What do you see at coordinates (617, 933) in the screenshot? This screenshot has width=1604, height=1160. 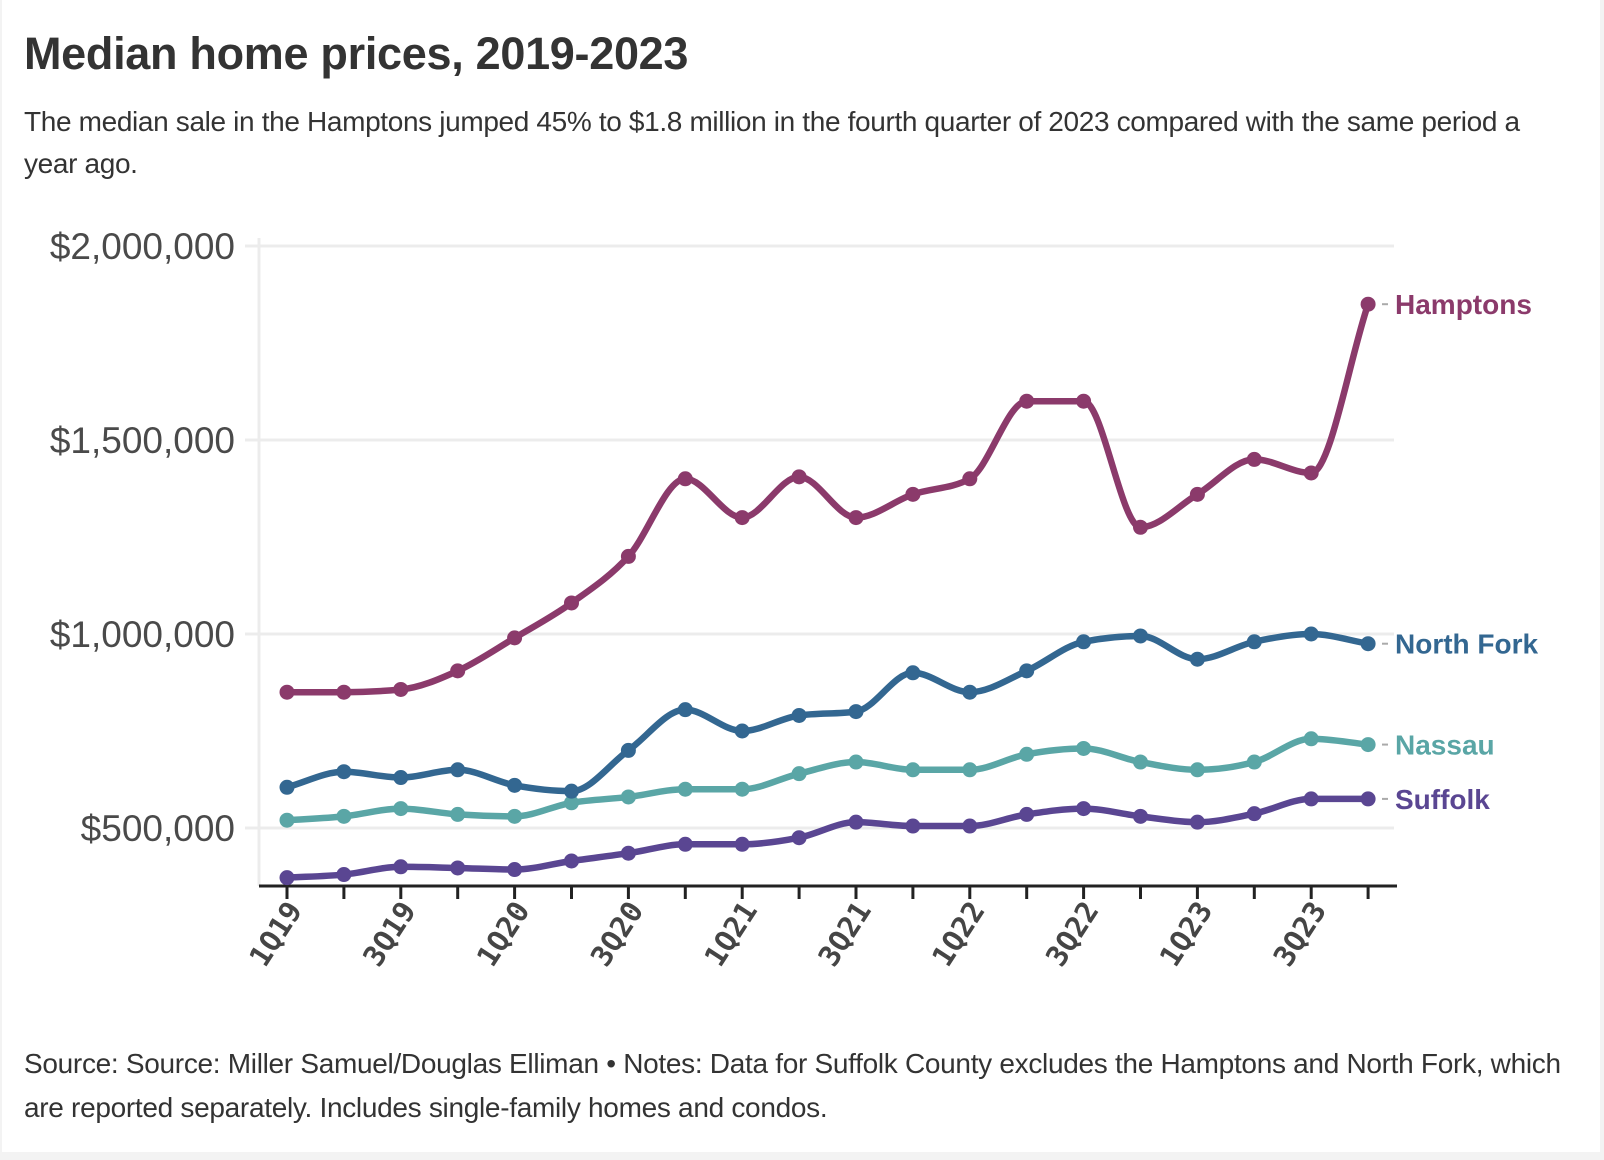 I see `x-tick-label: 3Q20` at bounding box center [617, 933].